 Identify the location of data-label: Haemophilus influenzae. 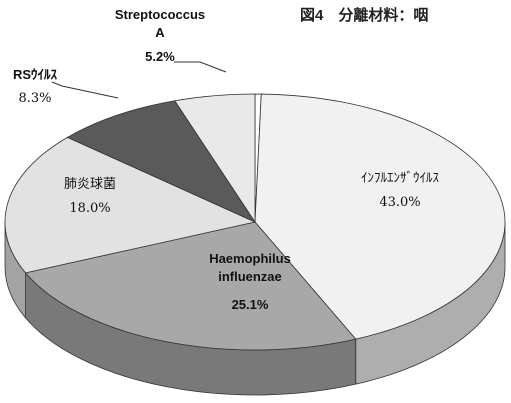
(250, 267).